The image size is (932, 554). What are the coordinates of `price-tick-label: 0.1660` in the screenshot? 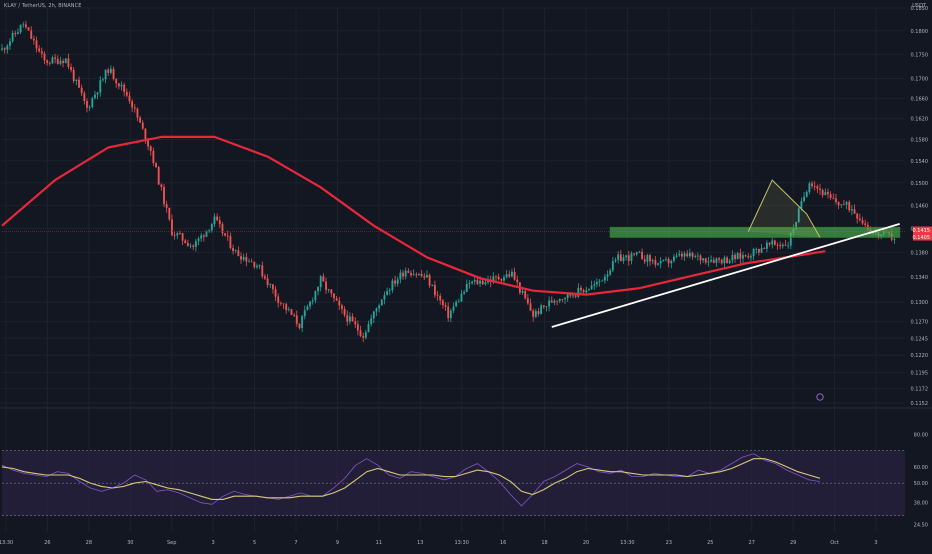 It's located at (920, 99).